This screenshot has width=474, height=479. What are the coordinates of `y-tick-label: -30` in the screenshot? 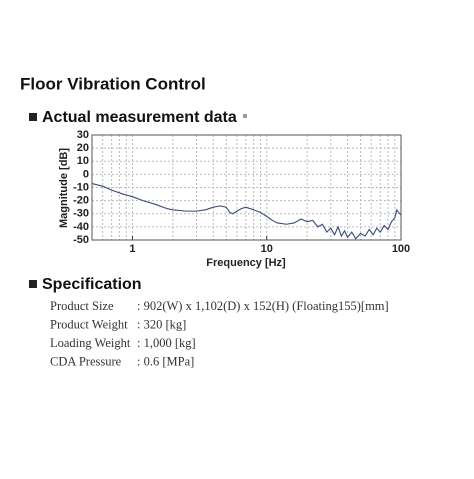 It's located at (81, 214).